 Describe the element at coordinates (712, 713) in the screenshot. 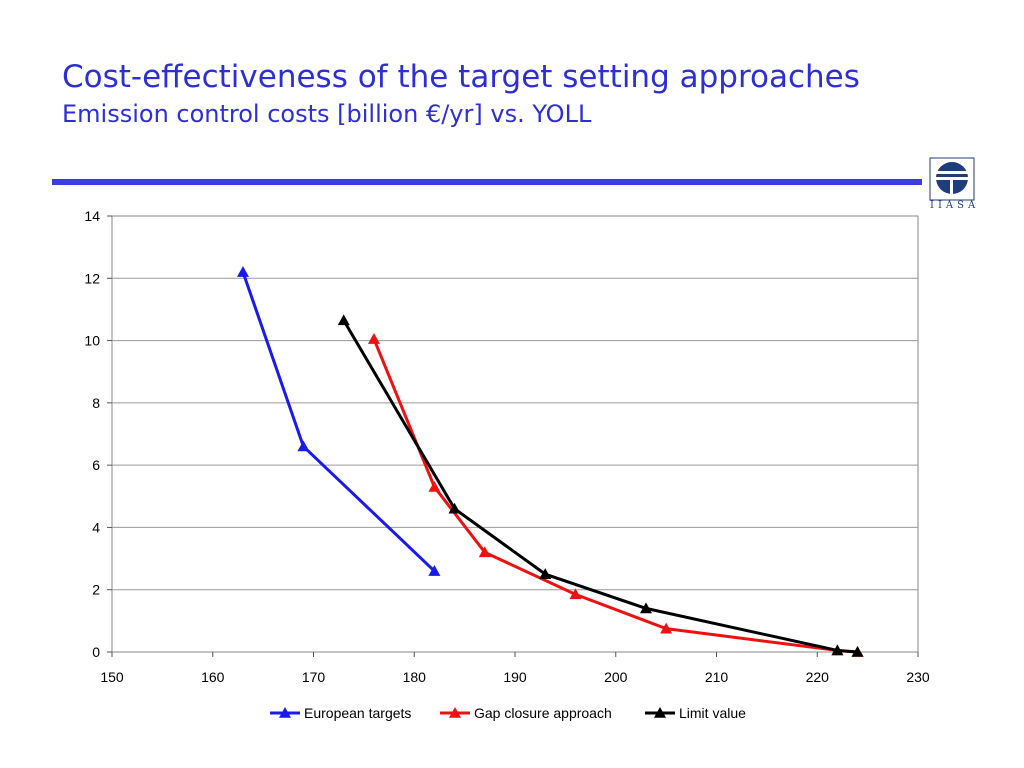

I see `legend-label: Limit value` at that location.